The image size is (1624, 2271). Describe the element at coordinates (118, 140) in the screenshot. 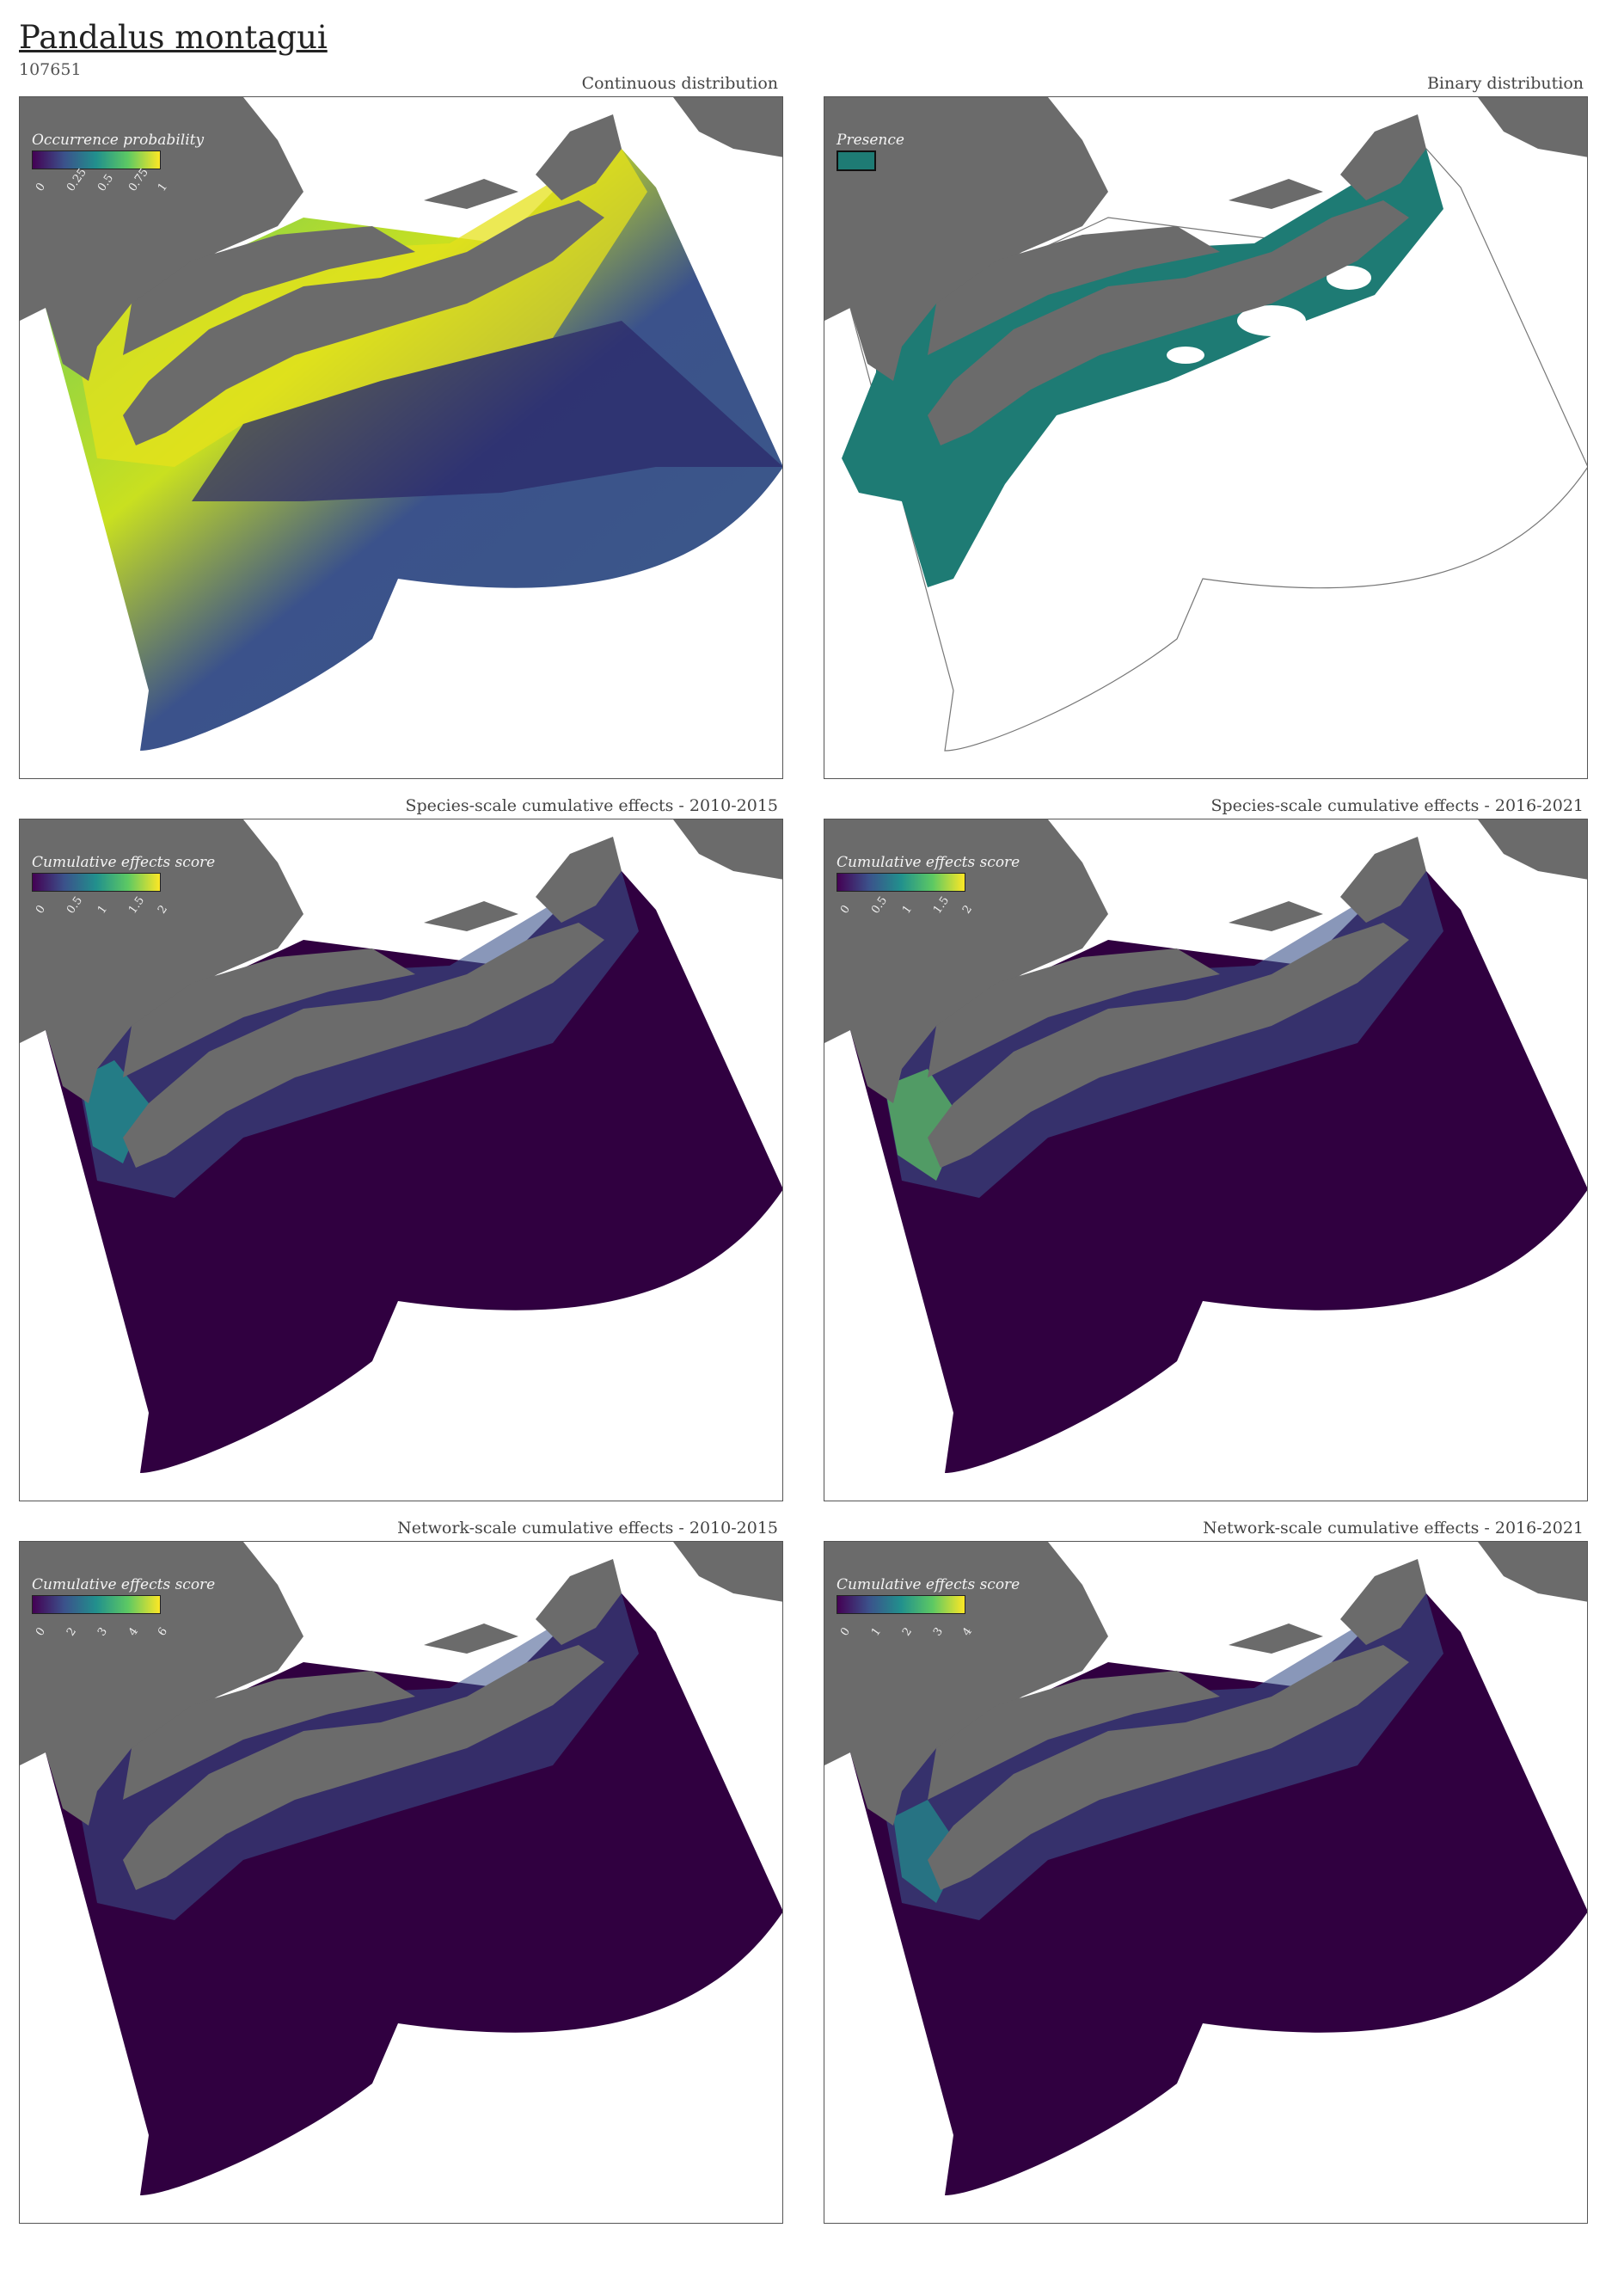

I see `legend-title: Occurrence probability` at that location.